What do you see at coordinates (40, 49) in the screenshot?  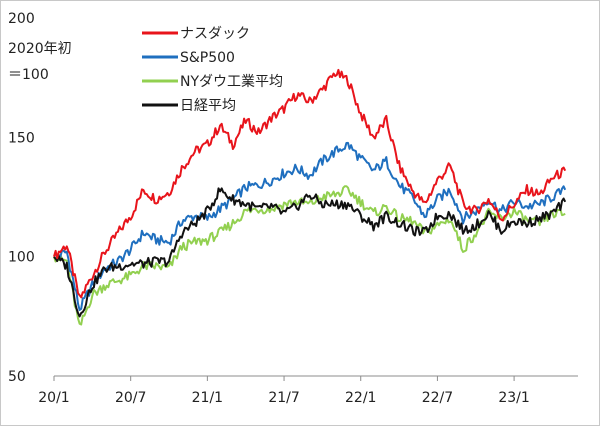 I see `annotation-base-year: 2020年初` at bounding box center [40, 49].